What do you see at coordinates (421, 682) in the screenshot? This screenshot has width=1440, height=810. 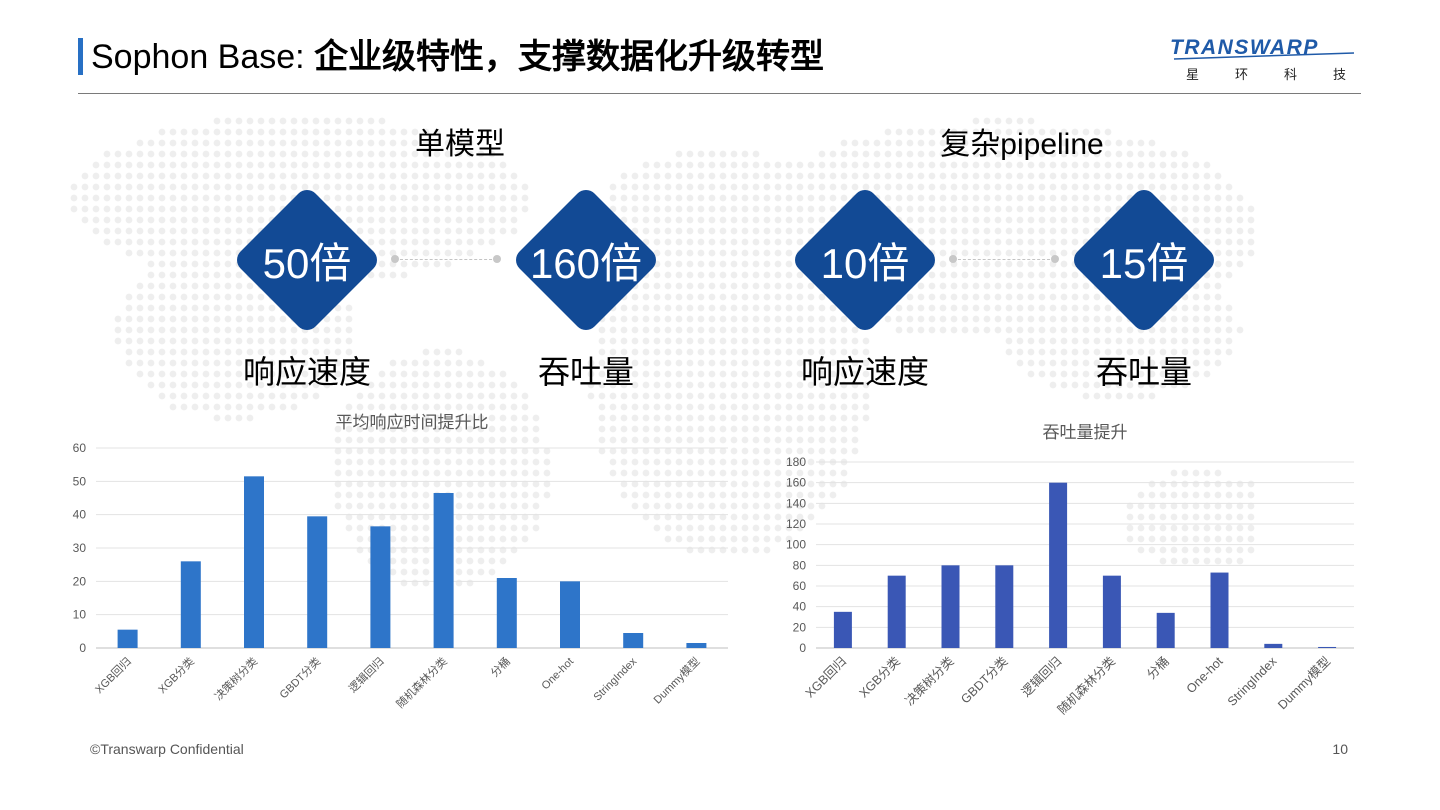 I see `x-tick-label: 随机森林分类` at bounding box center [421, 682].